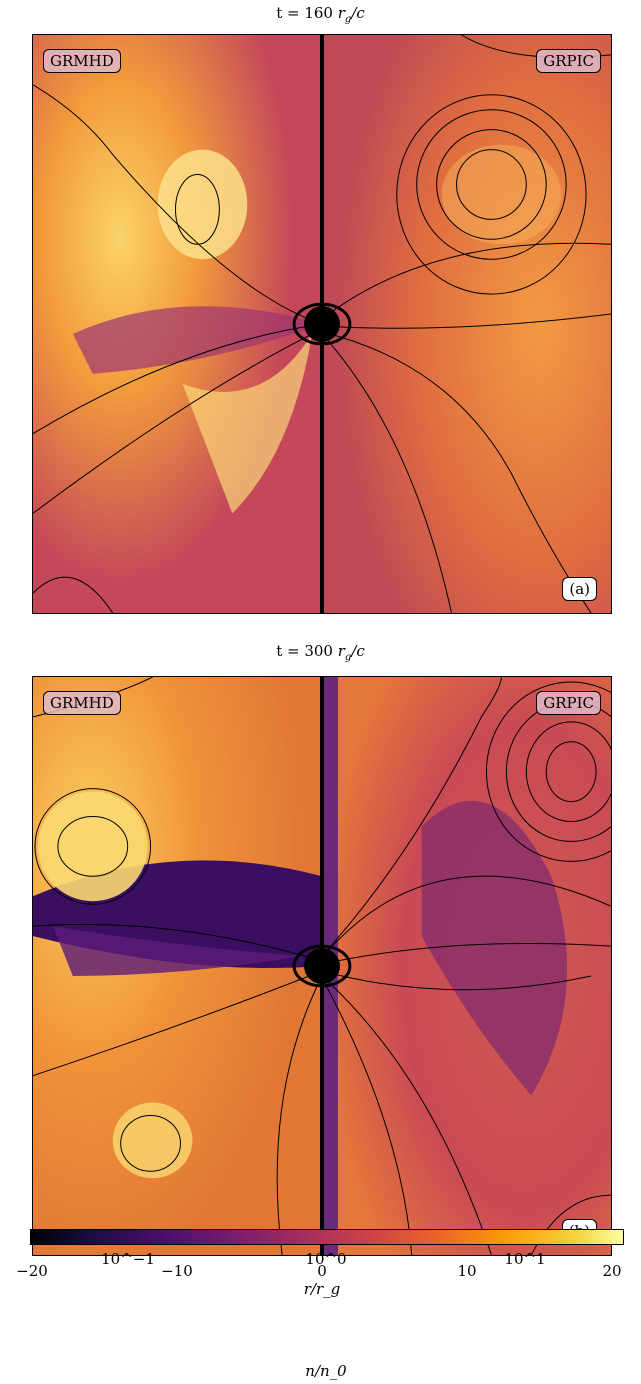 This screenshot has width=641, height=1384. I want to click on colorbar, so click(327, 1237).